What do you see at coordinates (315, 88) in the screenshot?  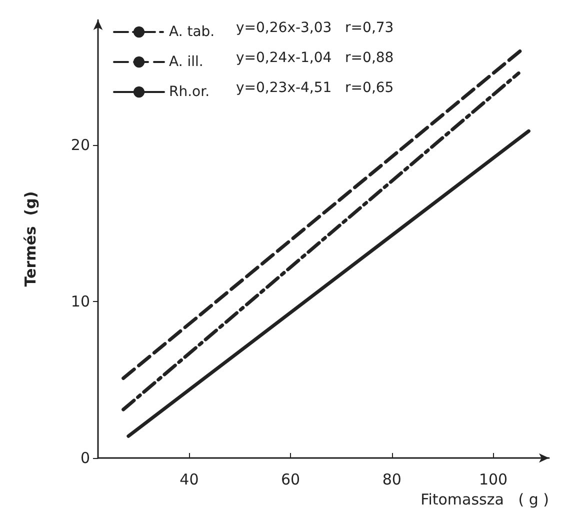 I see `annotation: y=0,23x-4,51 r=0,65` at bounding box center [315, 88].